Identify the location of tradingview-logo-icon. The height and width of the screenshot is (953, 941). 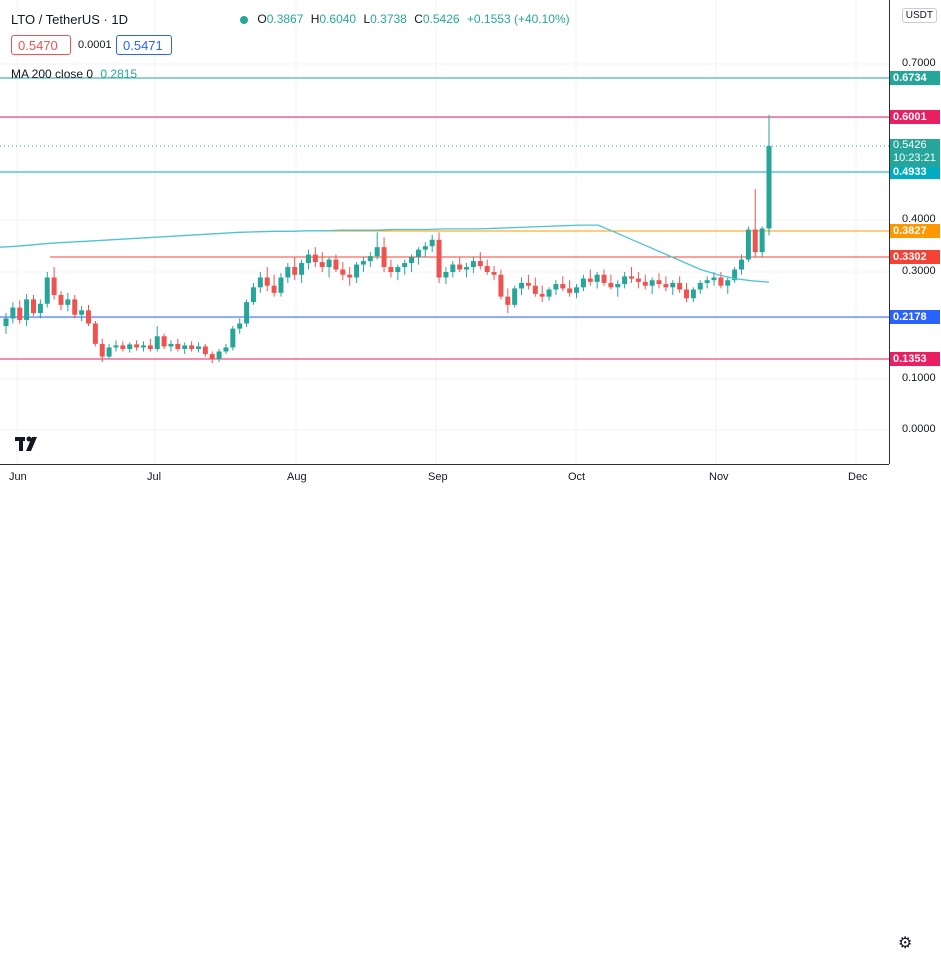
(26, 443).